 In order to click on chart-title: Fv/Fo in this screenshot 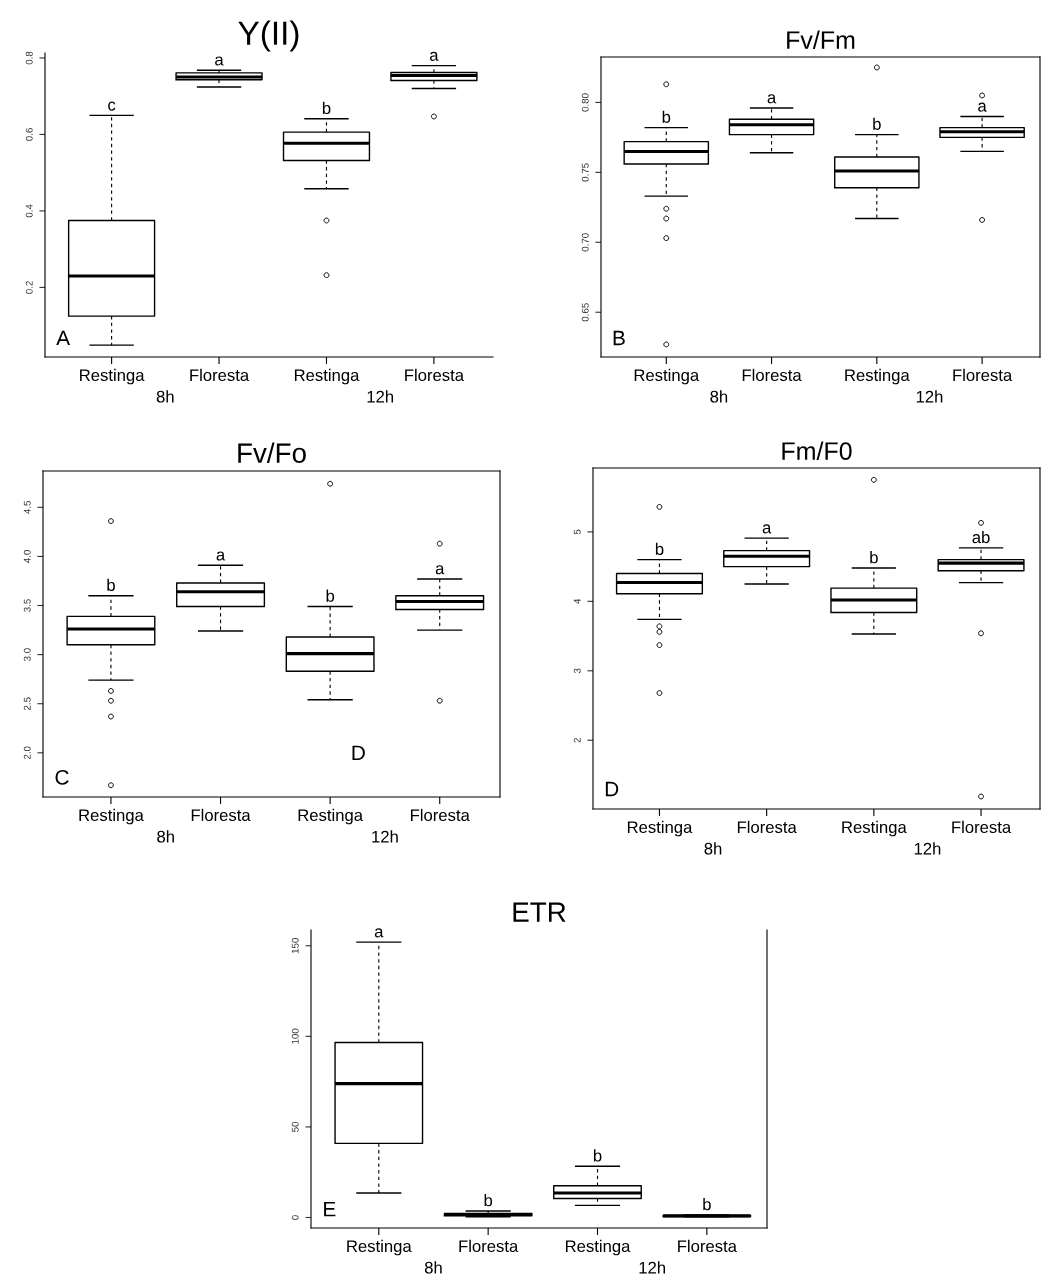, I will do `click(272, 452)`.